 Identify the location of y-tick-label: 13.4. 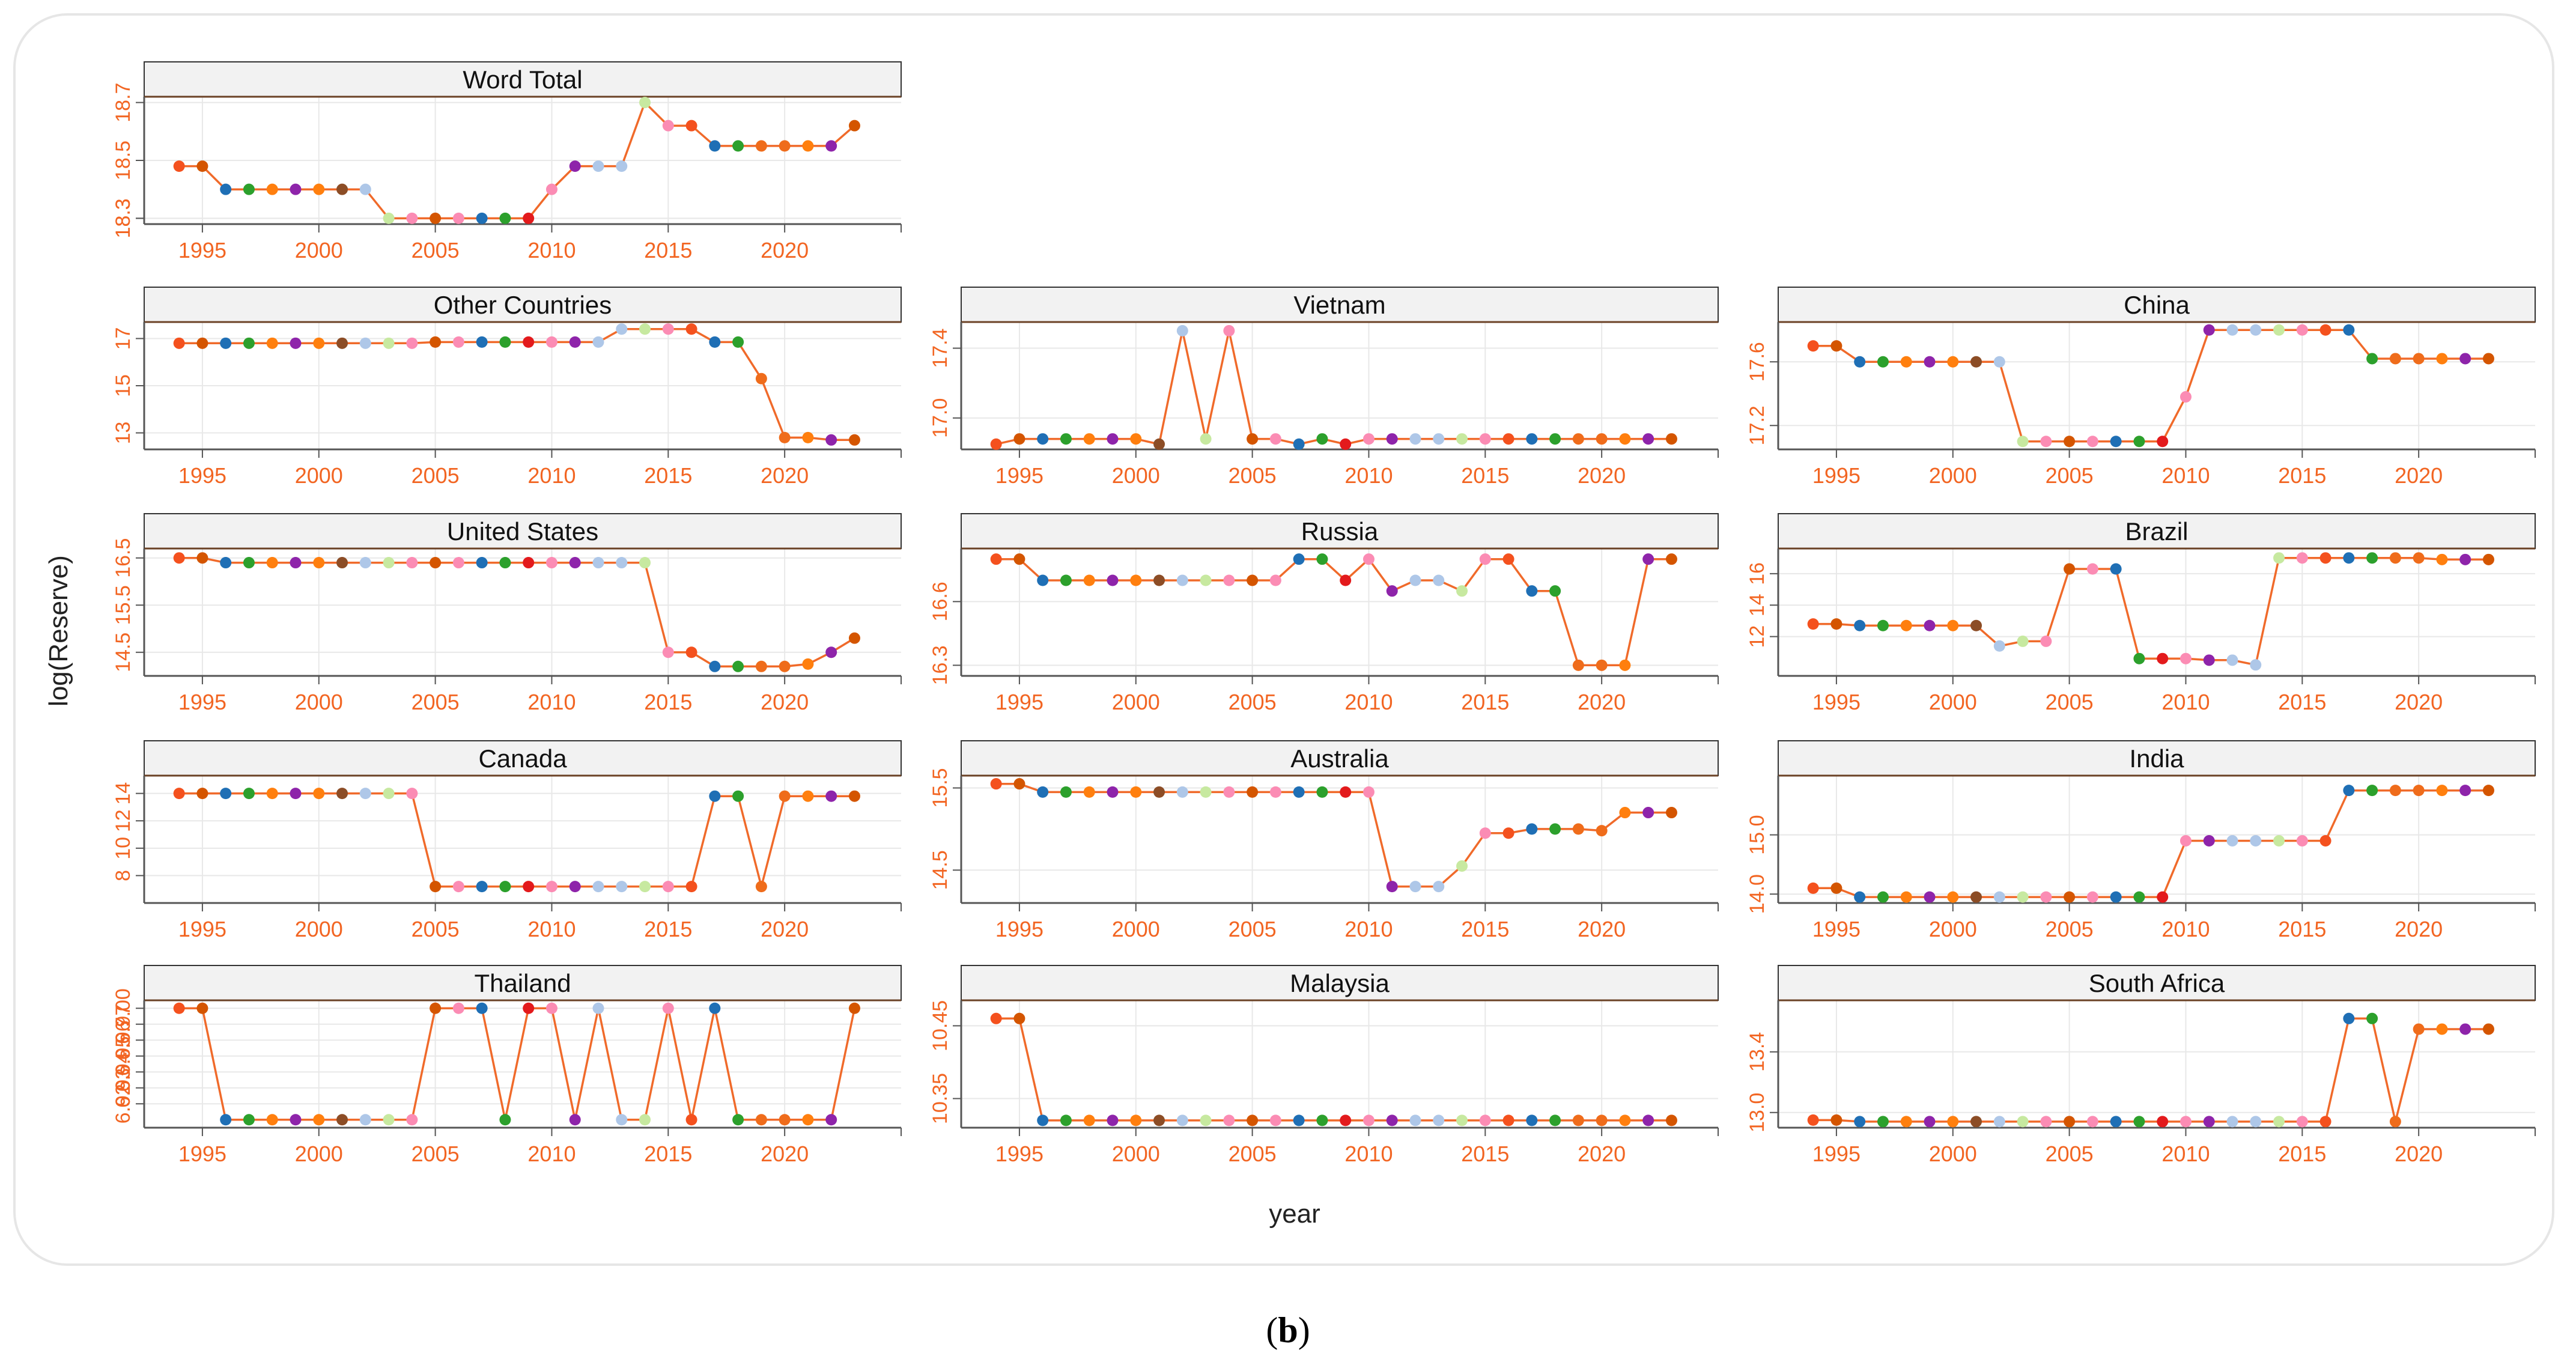
(1757, 1052).